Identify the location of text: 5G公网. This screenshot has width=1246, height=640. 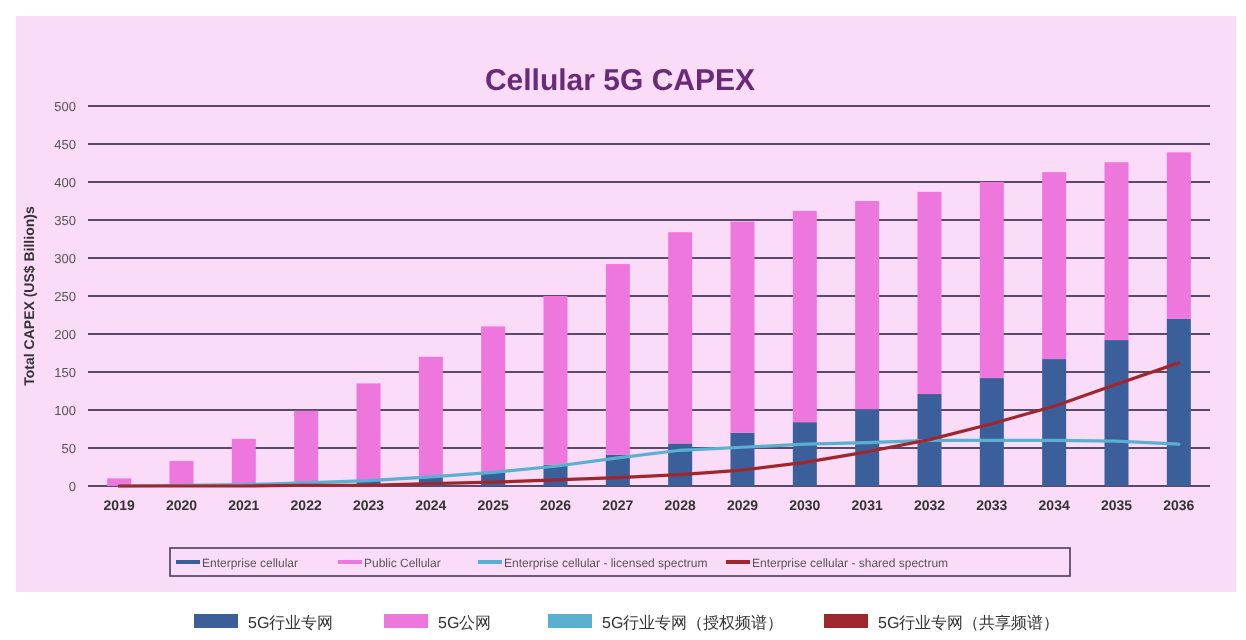
(465, 623).